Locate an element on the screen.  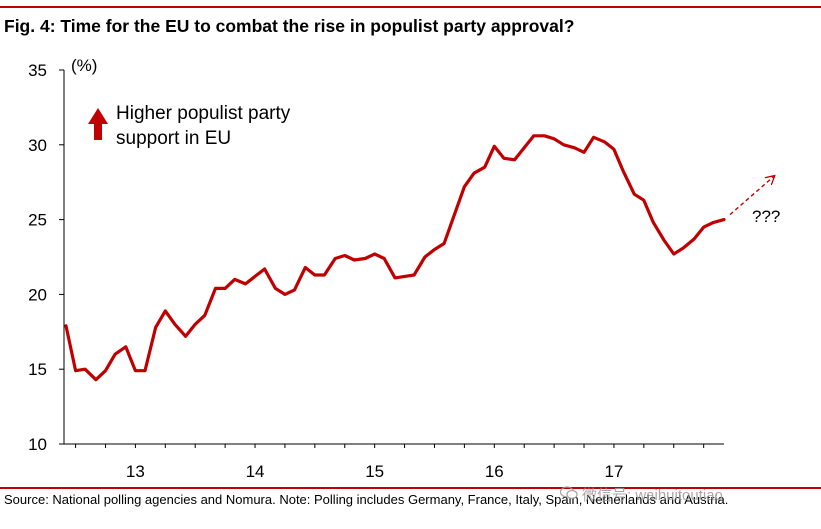
y-tick-label: 20 is located at coordinates (37, 294).